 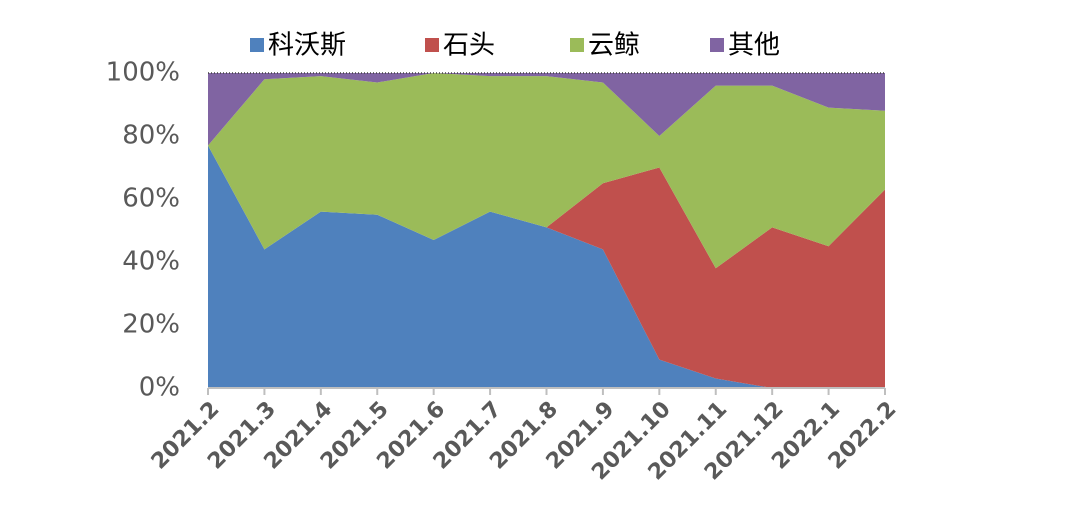 I want to click on area, so click(x=546, y=109).